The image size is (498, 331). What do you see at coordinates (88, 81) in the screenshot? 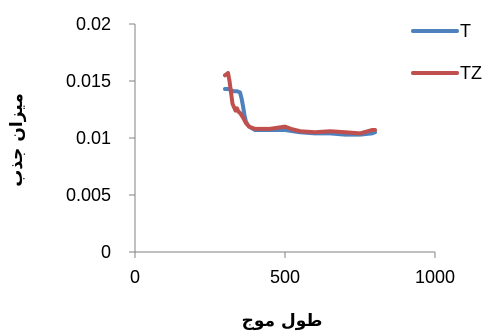
I see `y-tick-label: 0.015` at bounding box center [88, 81].